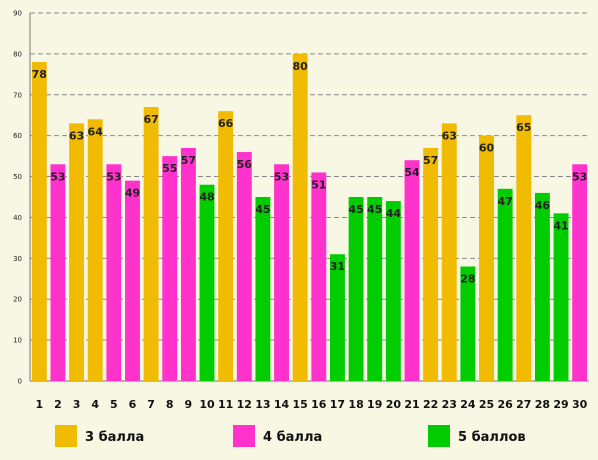  Describe the element at coordinates (151, 404) in the screenshot. I see `x-tick-label: 7` at that location.